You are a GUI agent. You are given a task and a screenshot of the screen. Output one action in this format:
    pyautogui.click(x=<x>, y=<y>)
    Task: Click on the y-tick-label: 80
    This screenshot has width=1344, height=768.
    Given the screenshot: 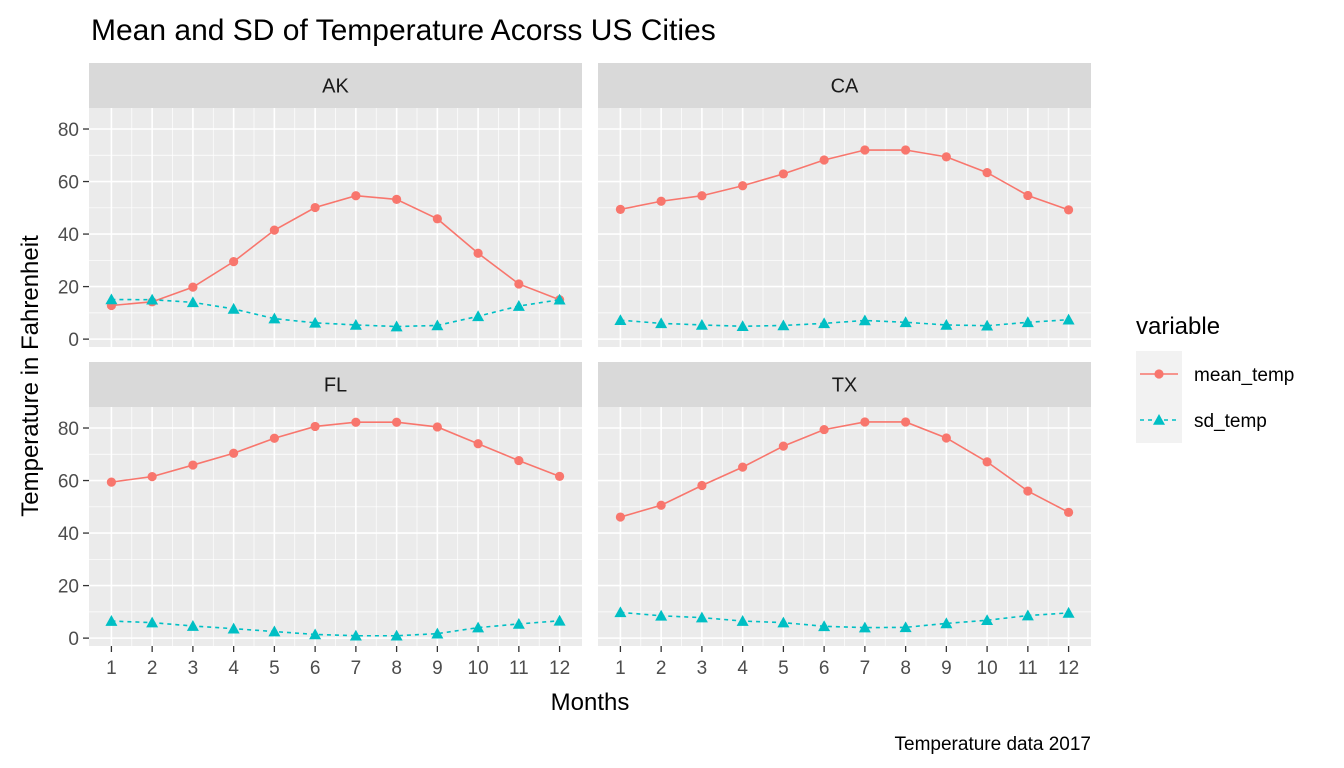 What is the action you would take?
    pyautogui.click(x=68, y=429)
    